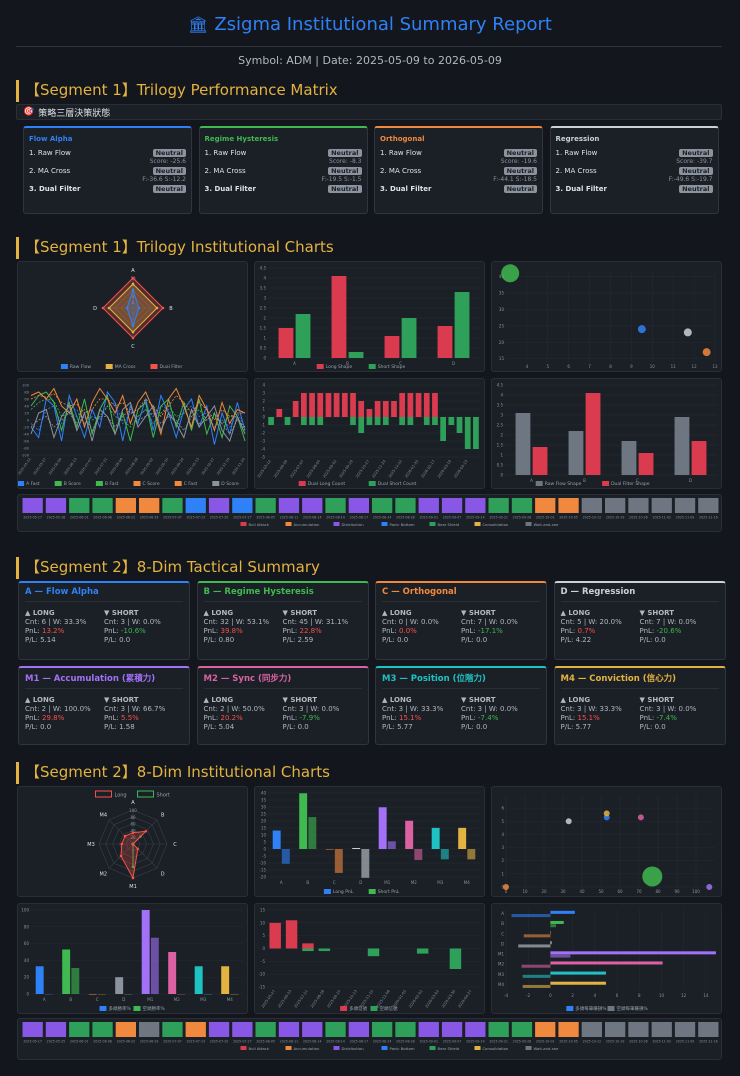 This screenshot has height=1076, width=740. What do you see at coordinates (563, 891) in the screenshot?
I see `x-tick-label: 30` at bounding box center [563, 891].